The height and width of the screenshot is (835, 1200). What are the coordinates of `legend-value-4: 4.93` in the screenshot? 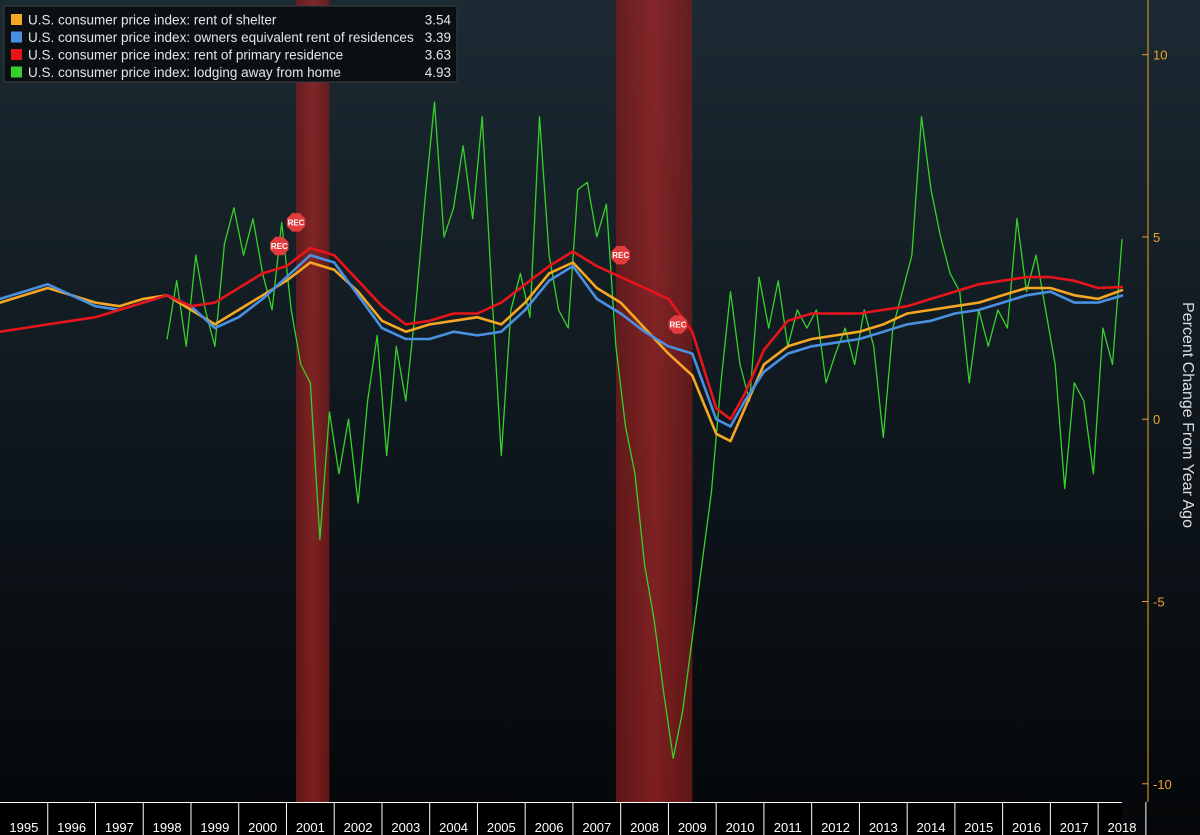 It's located at (438, 72).